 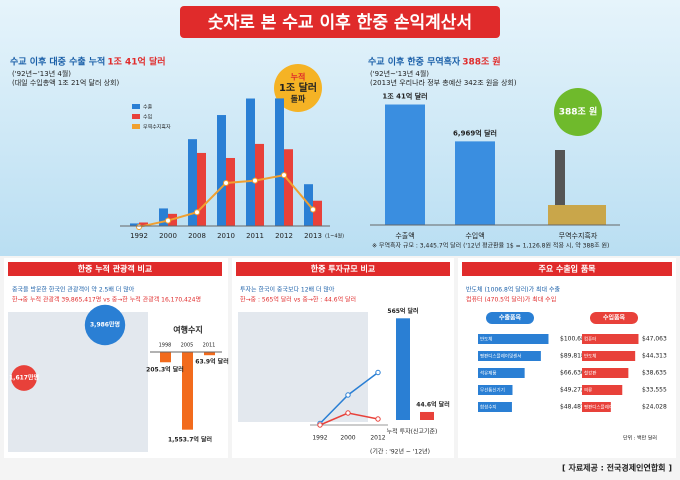 I want to click on money-pile, so click(x=577, y=215).